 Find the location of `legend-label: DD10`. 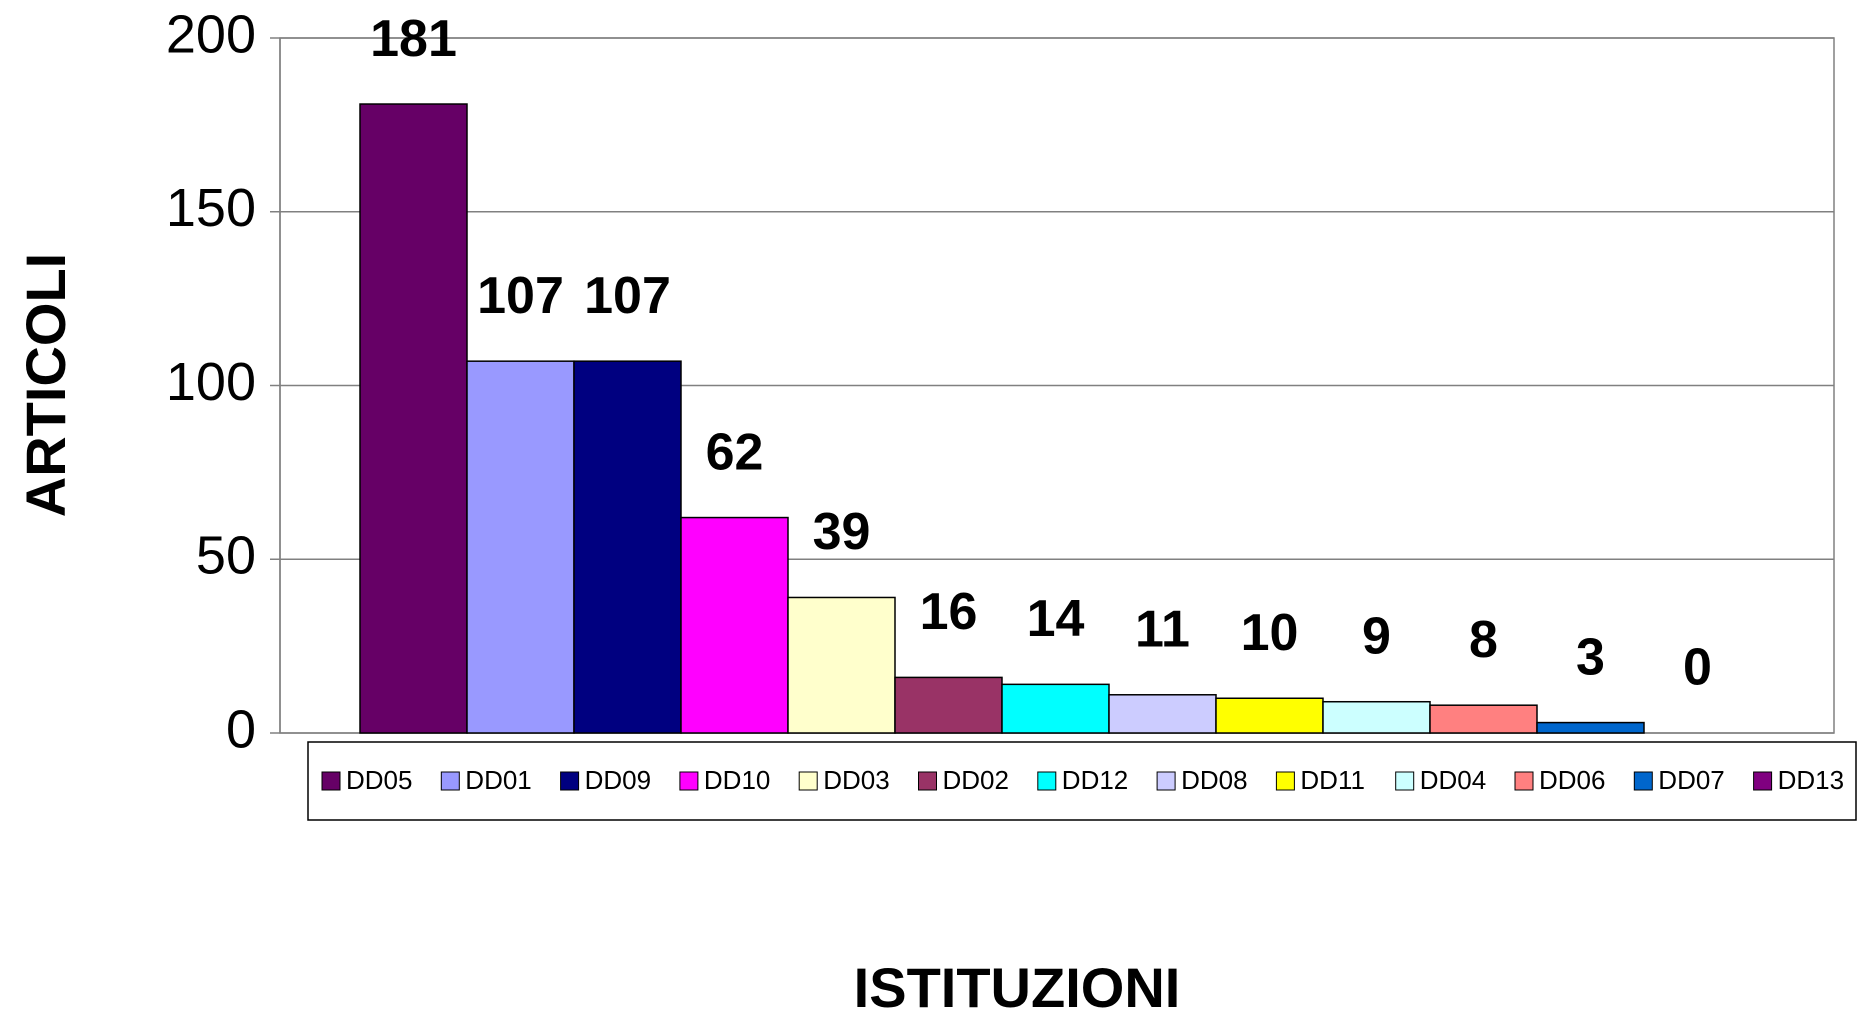

legend-label: DD10 is located at coordinates (737, 780).